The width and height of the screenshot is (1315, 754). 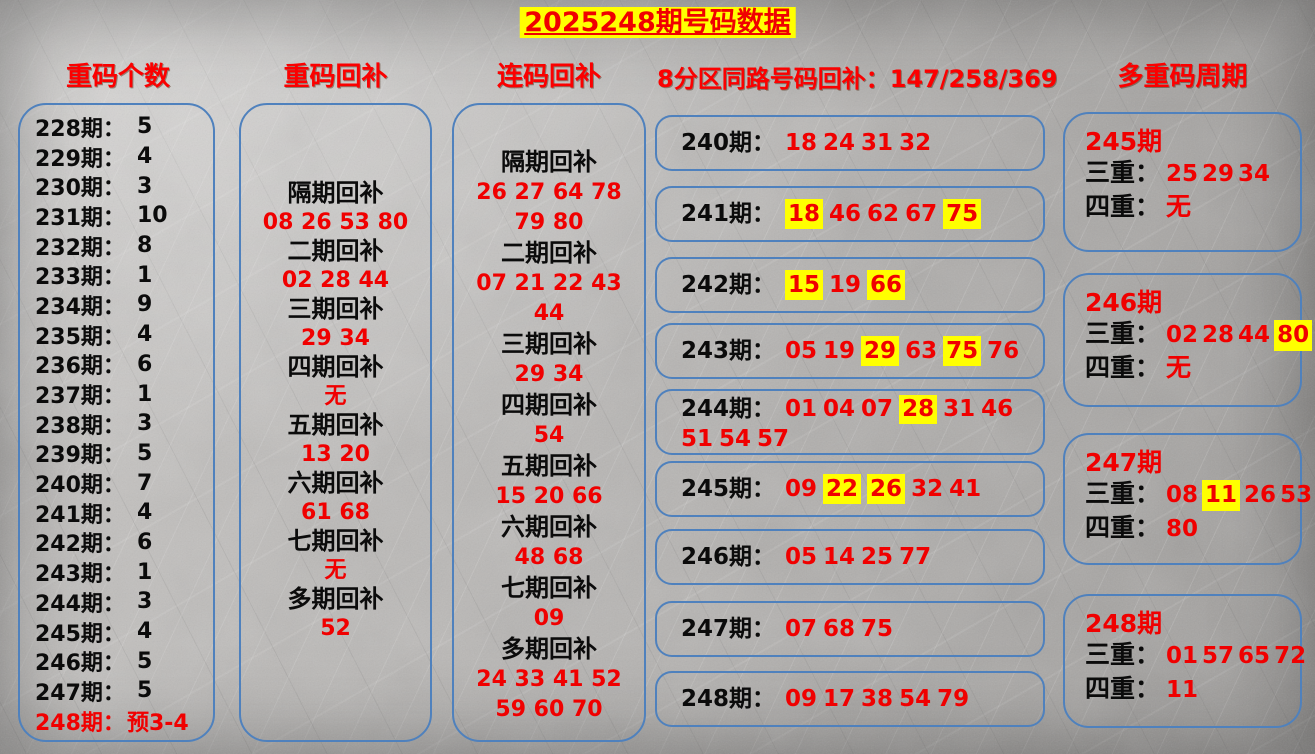 What do you see at coordinates (735, 439) in the screenshot?
I see `number: 54` at bounding box center [735, 439].